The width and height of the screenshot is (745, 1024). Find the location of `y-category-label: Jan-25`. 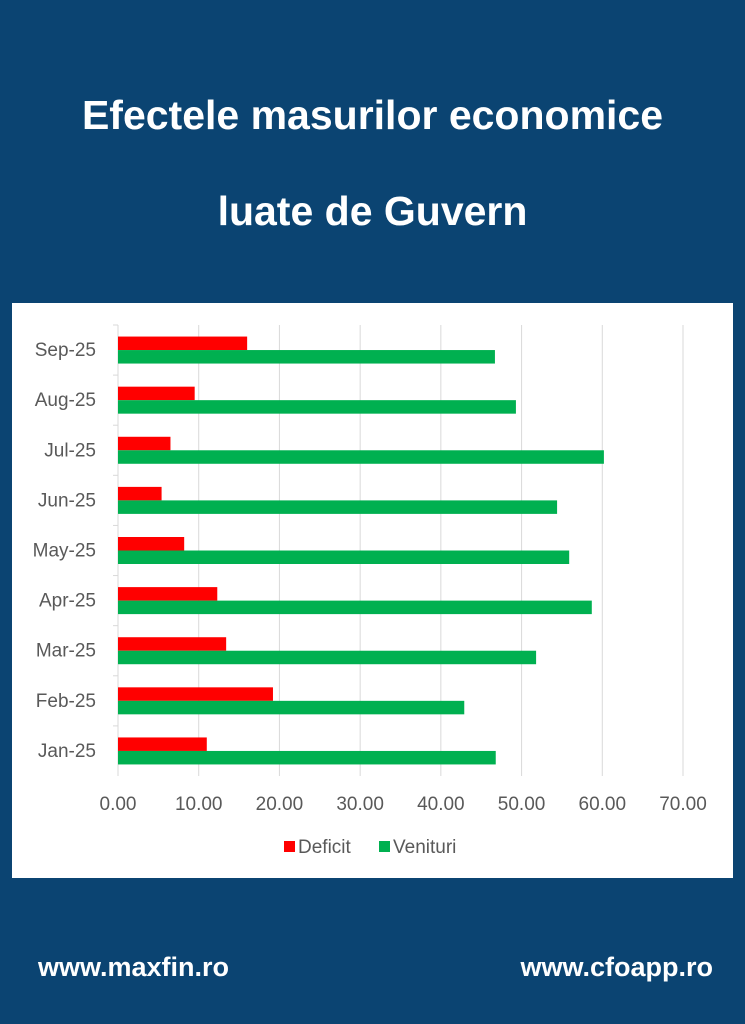

y-category-label: Jan-25 is located at coordinates (67, 751).